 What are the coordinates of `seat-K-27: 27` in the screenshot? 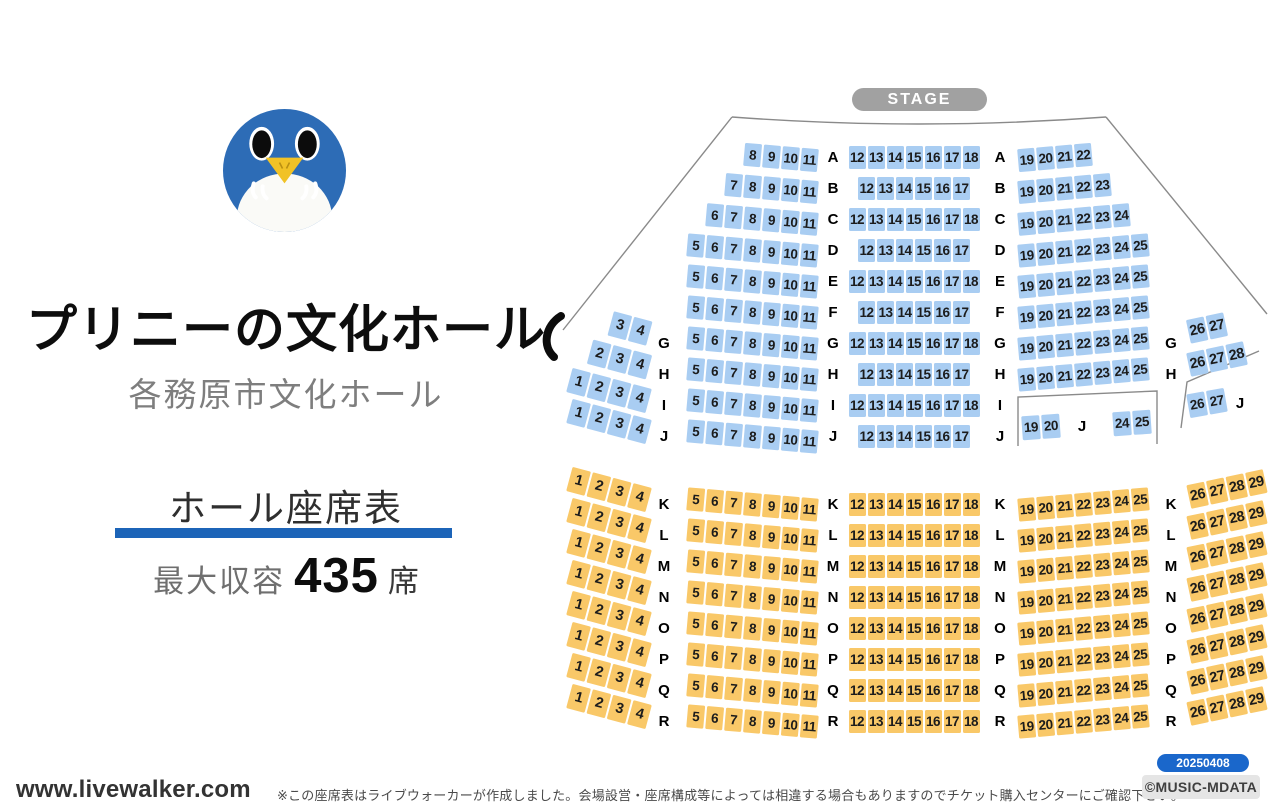 It's located at (1217, 491).